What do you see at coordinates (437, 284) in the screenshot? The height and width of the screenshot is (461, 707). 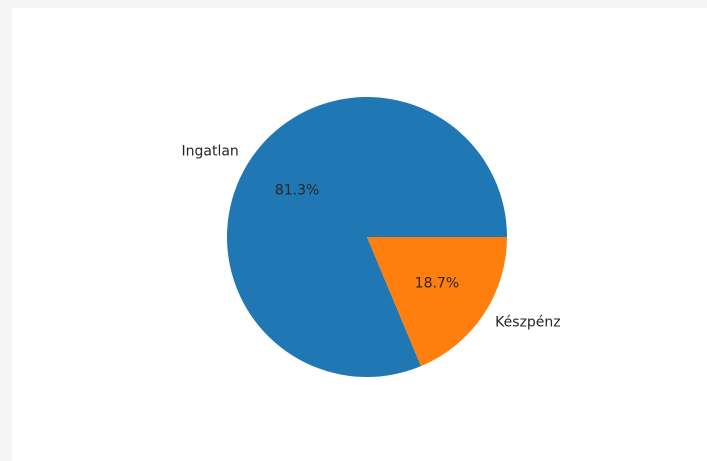 I see `pie-pct-label-1: 18.7%` at bounding box center [437, 284].